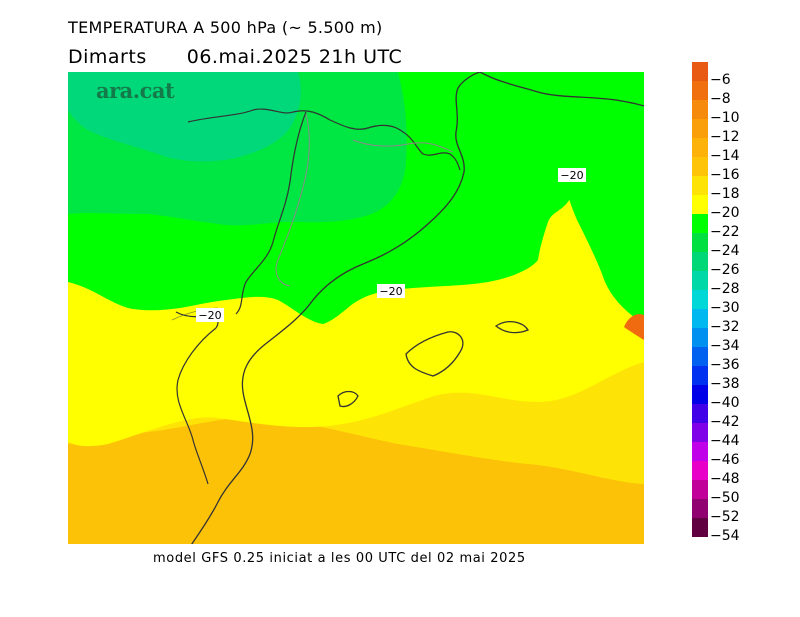 This screenshot has width=800, height=617. What do you see at coordinates (725, 422) in the screenshot?
I see `legend-label: −42` at bounding box center [725, 422].